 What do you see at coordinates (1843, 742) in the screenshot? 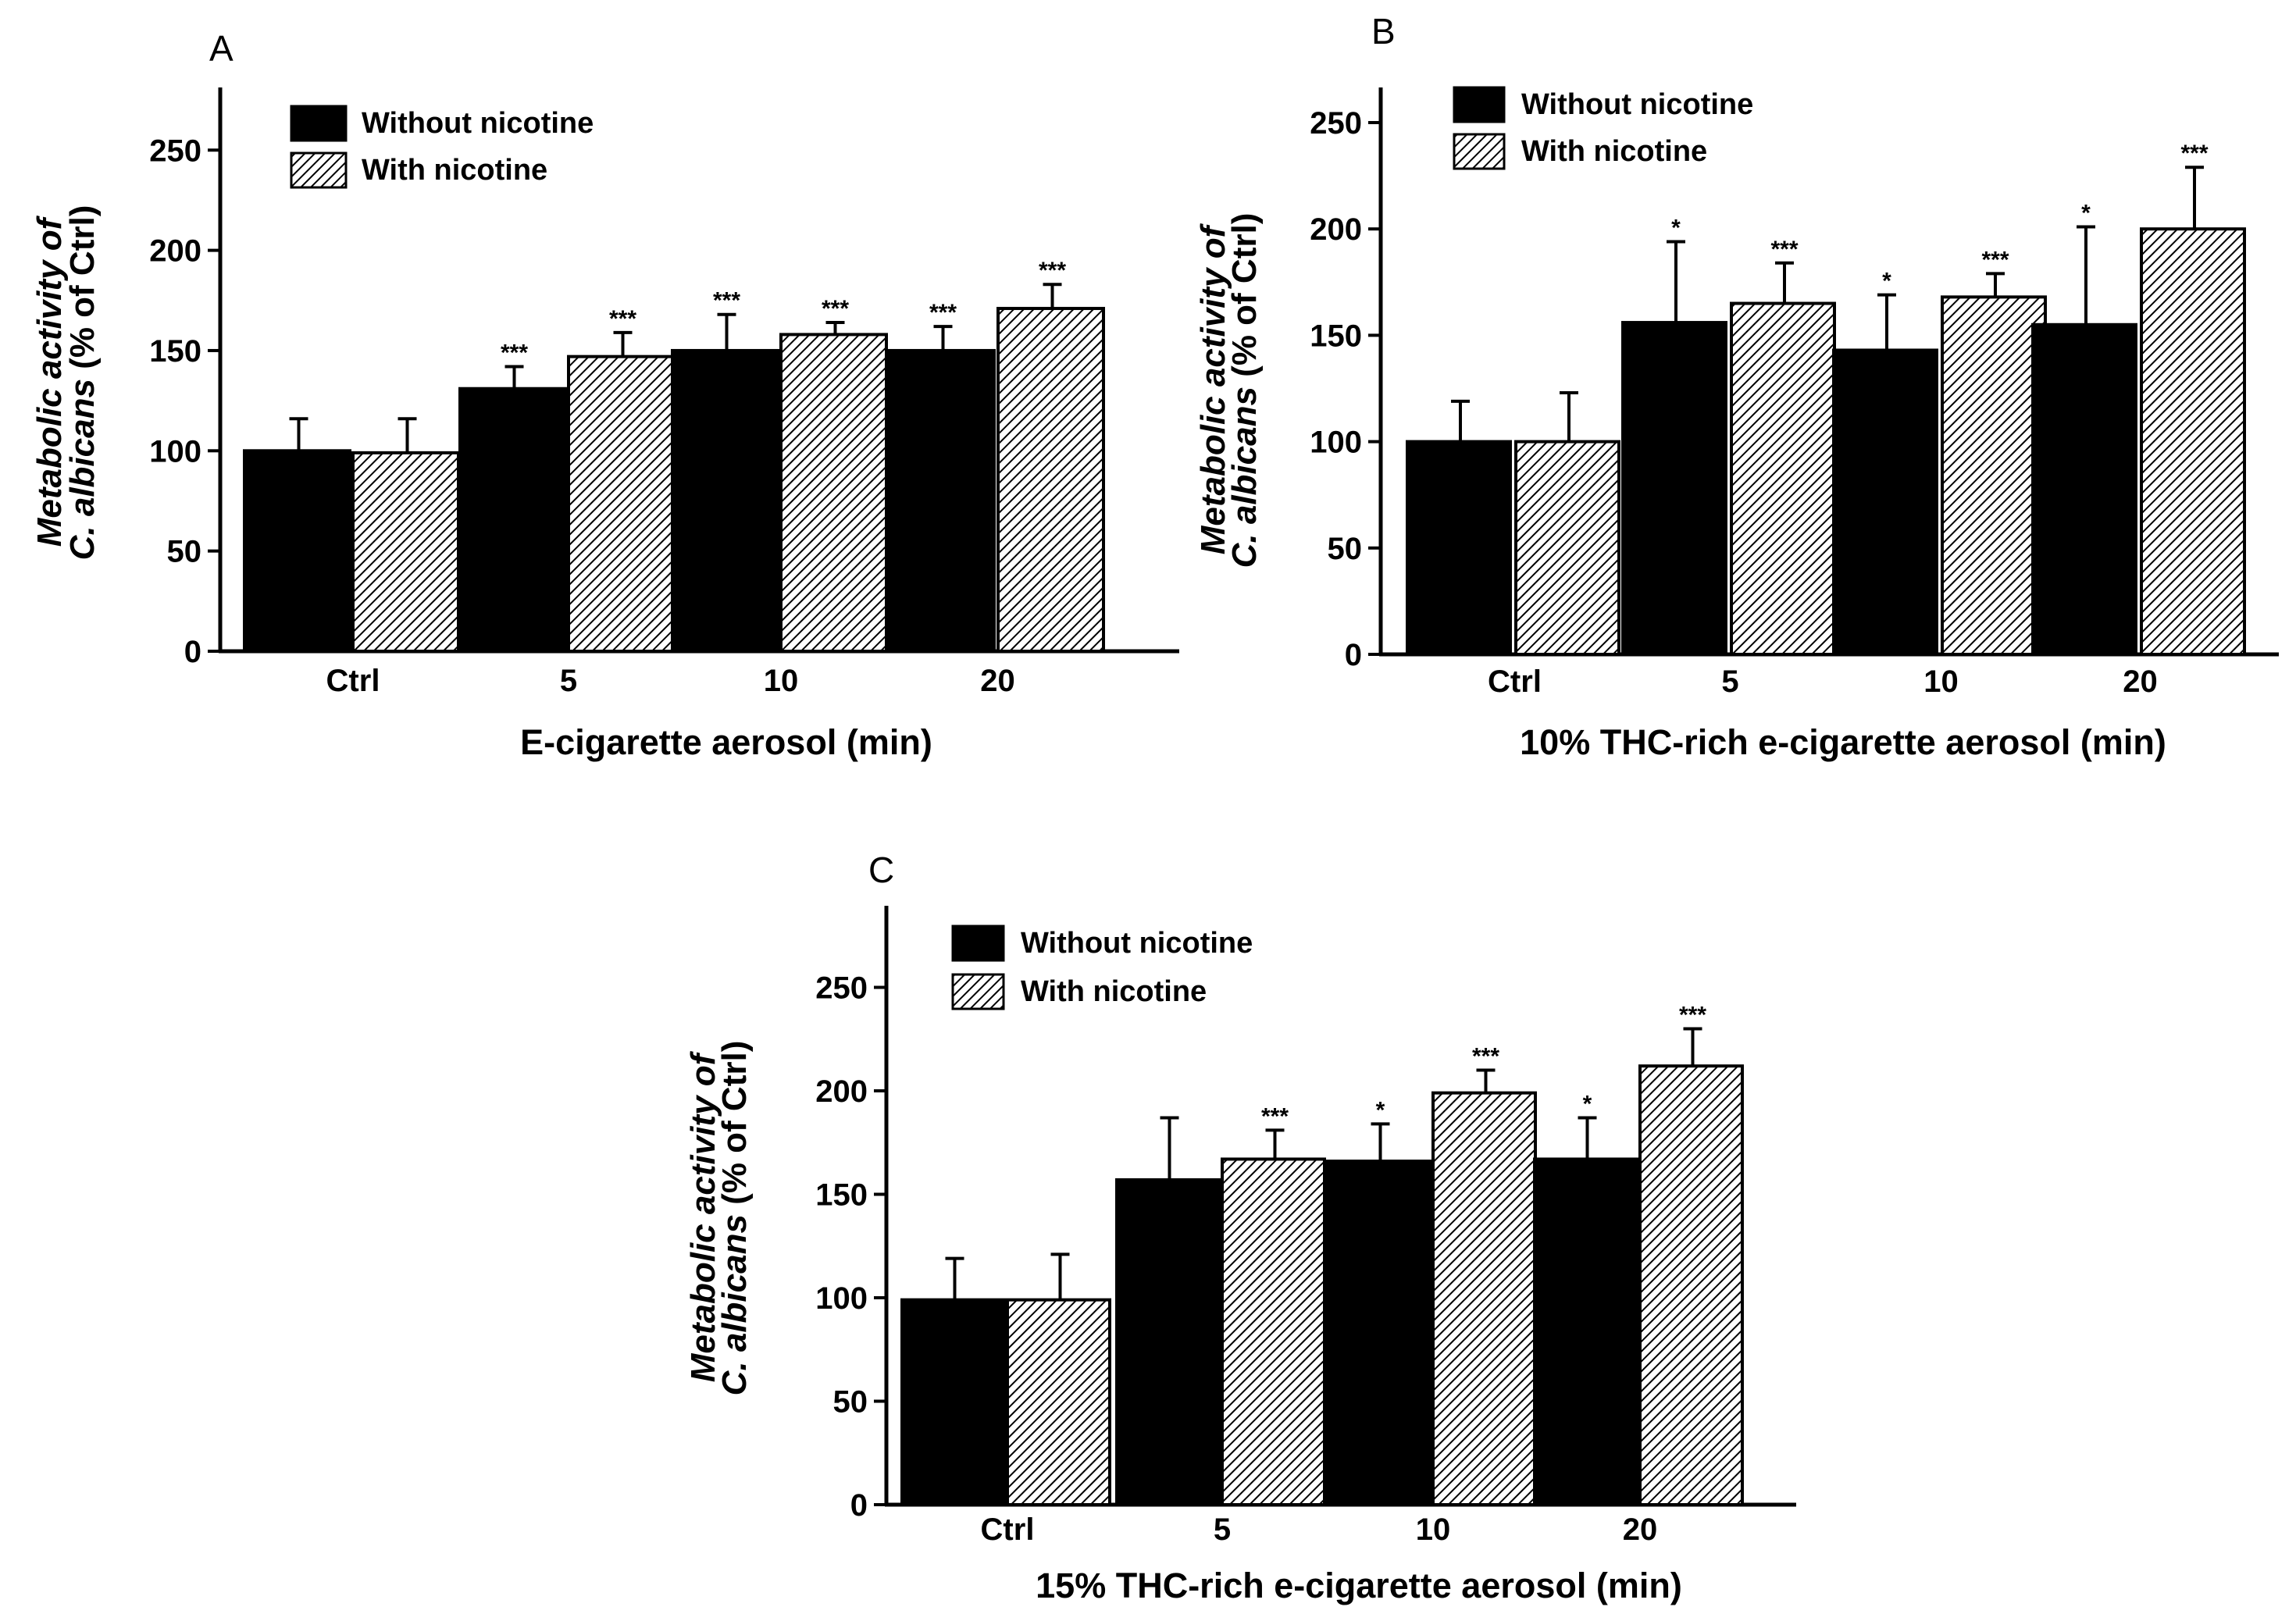
I see `x-axis-title: 10% THC-rich e-cigarette aerosol (min)` at bounding box center [1843, 742].